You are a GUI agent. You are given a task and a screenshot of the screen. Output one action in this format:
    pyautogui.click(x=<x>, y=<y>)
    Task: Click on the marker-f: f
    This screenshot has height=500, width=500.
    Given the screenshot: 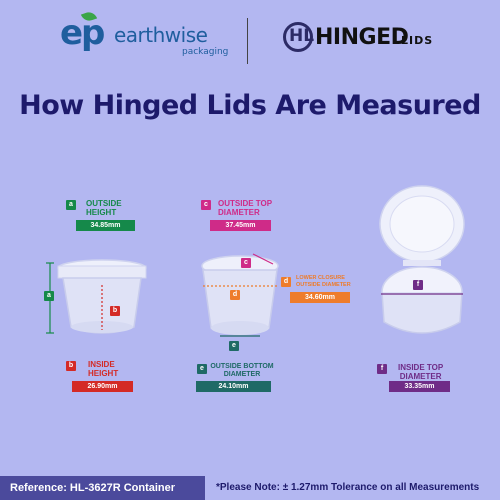 What is the action you would take?
    pyautogui.click(x=418, y=285)
    